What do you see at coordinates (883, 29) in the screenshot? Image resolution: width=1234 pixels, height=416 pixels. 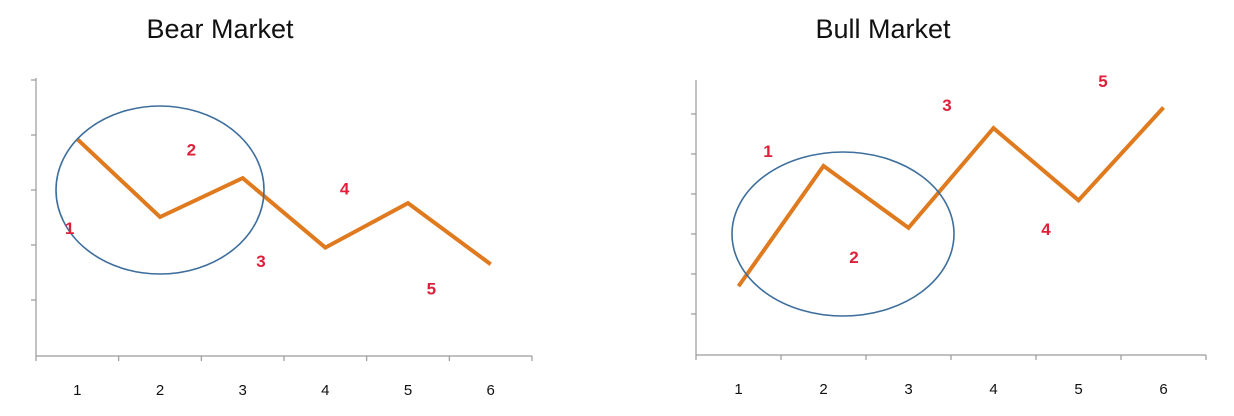 I see `chart-title: Bull Market` at bounding box center [883, 29].